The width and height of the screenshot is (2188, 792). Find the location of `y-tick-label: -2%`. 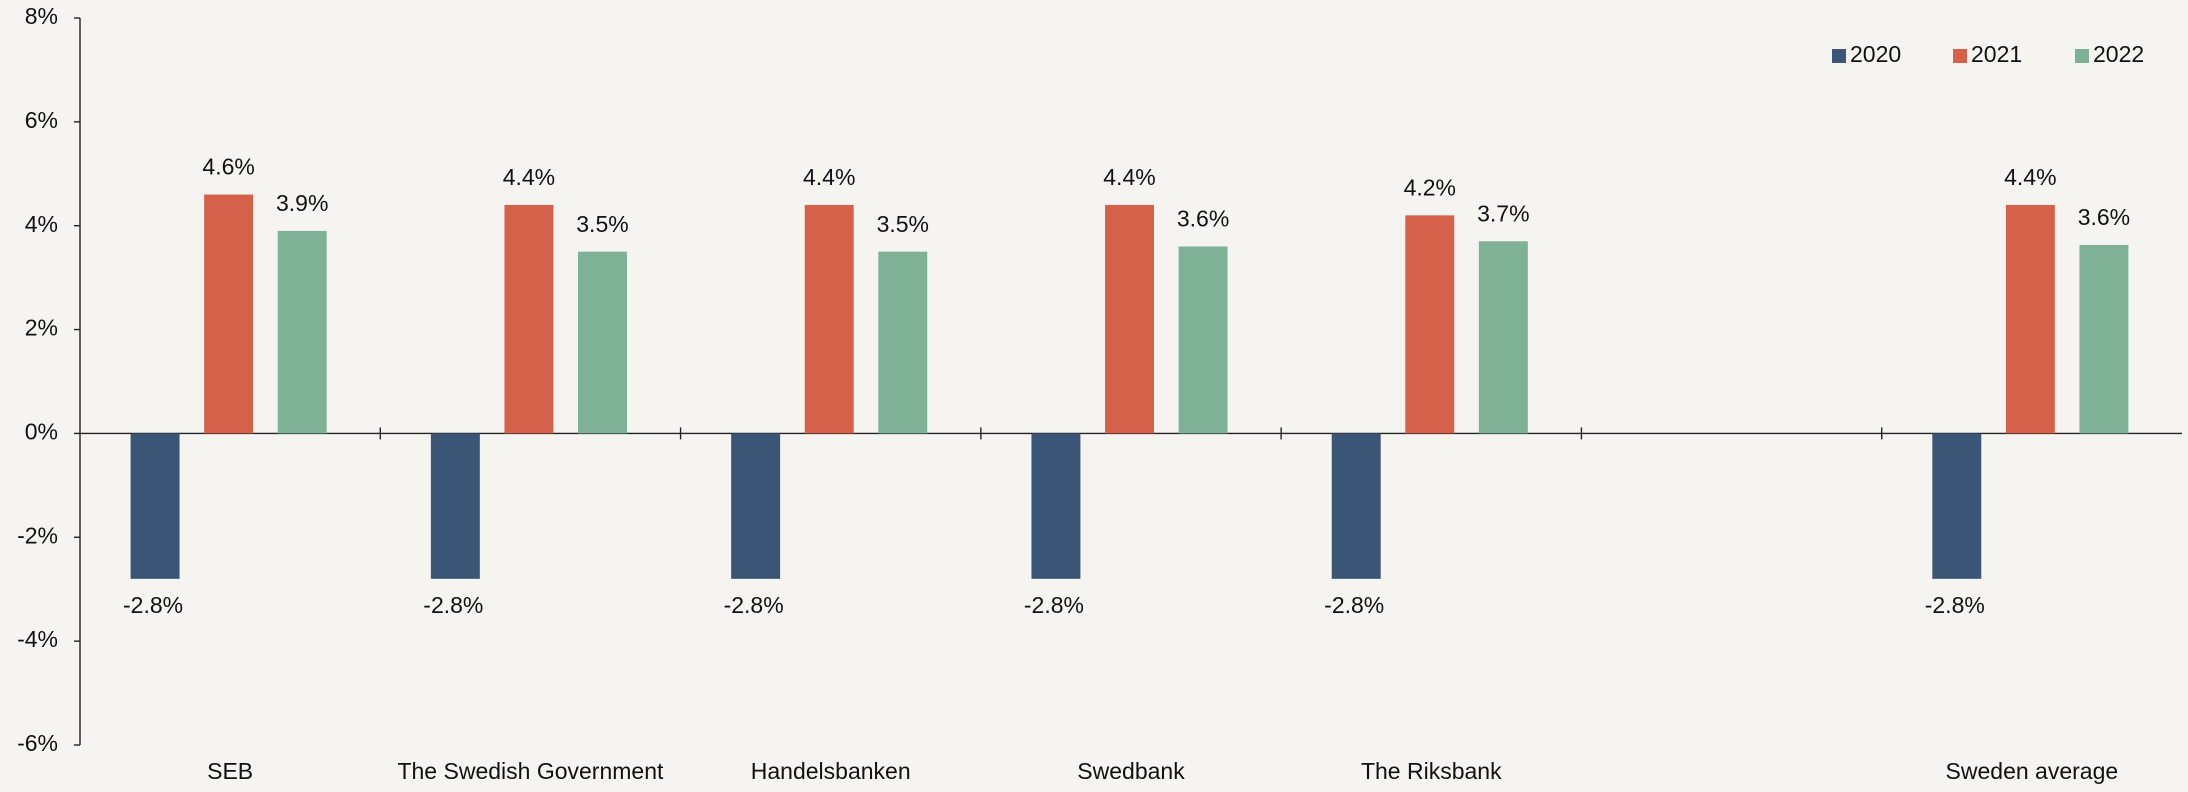

y-tick-label: -2% is located at coordinates (37, 535).